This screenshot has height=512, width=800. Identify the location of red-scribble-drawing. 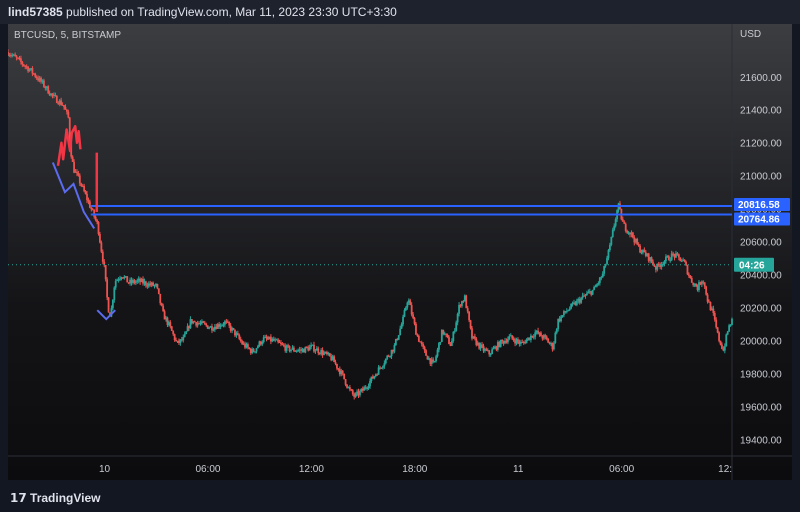
(69, 145).